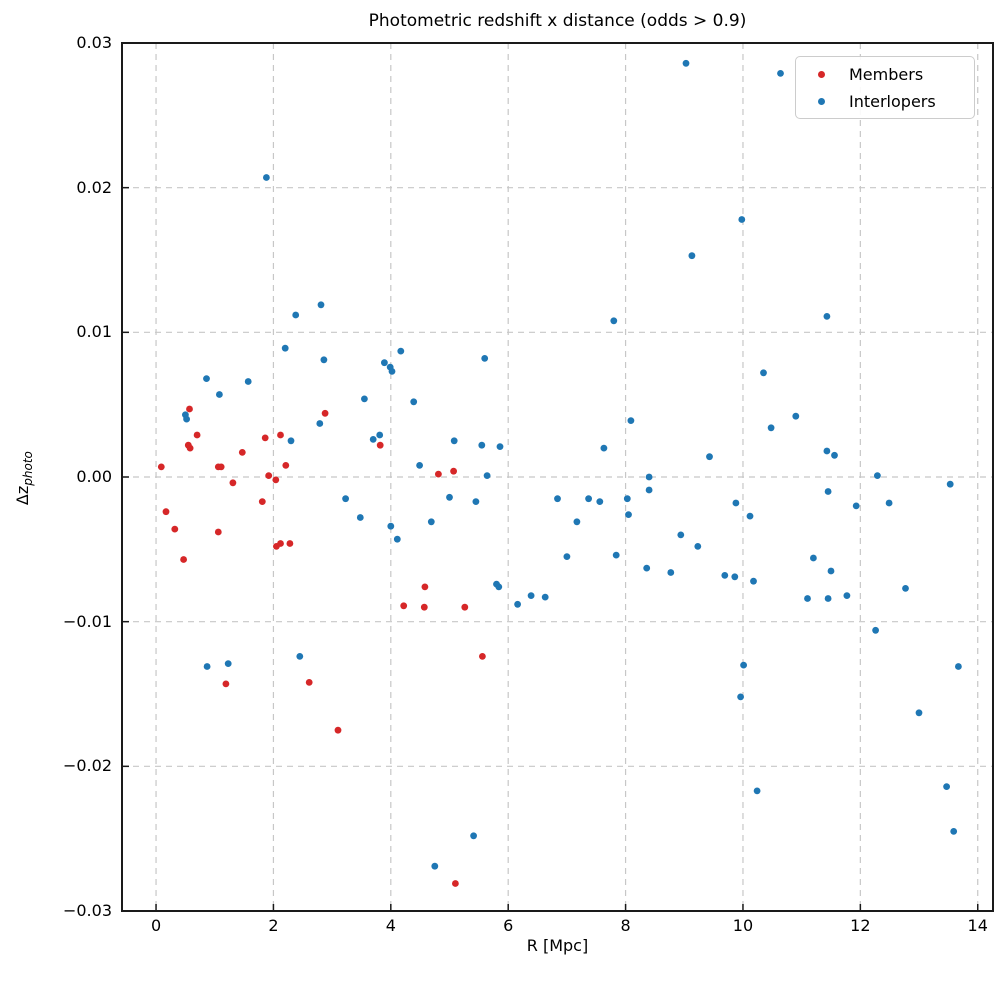 This screenshot has width=1008, height=983. Describe the element at coordinates (273, 925) in the screenshot. I see `x-tick-label-2: 2` at that location.